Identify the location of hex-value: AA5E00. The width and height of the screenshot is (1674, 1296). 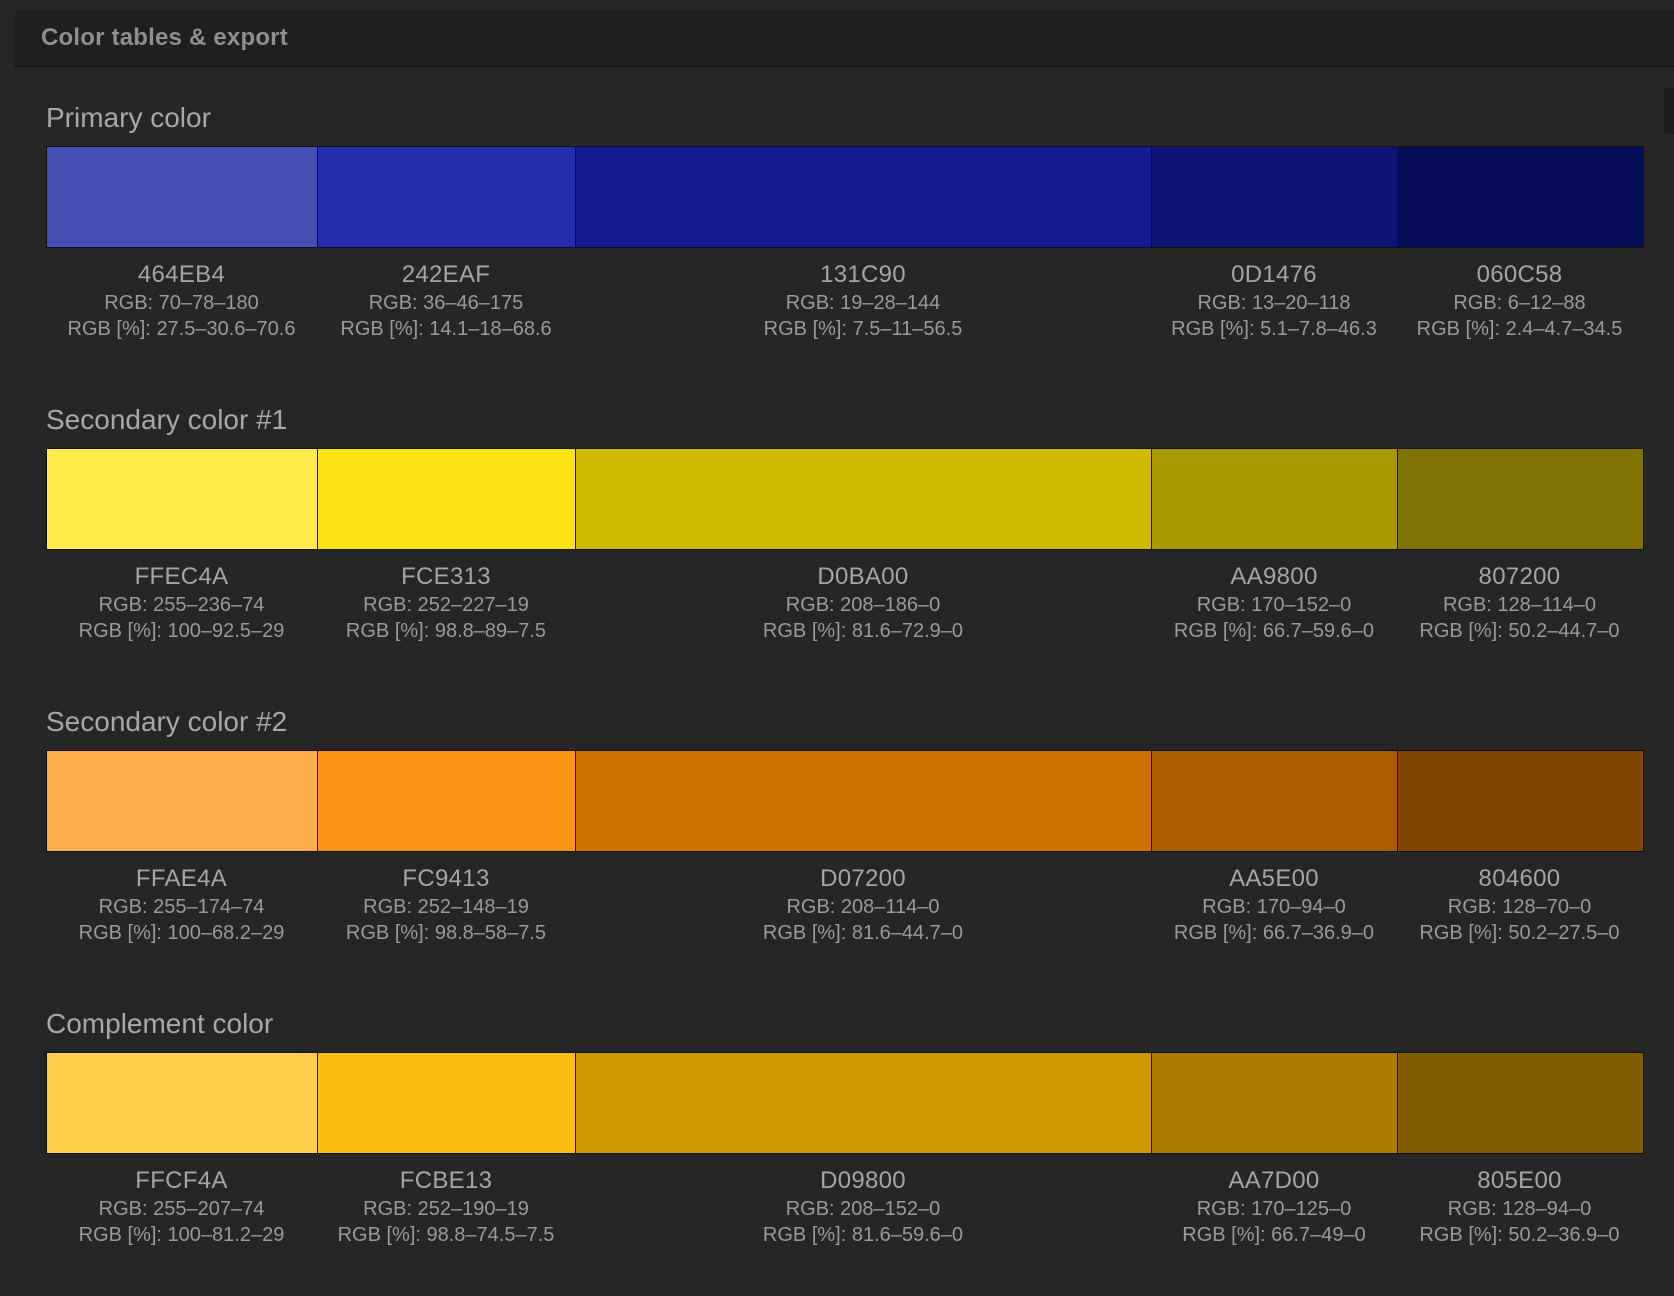
(1274, 878).